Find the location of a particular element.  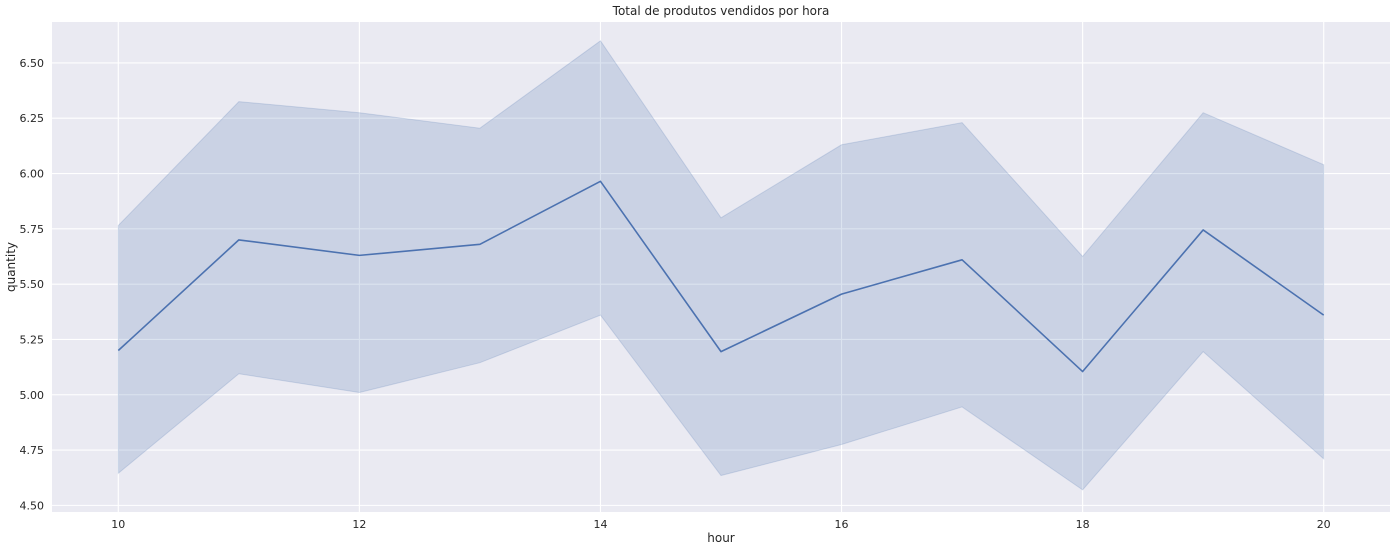

chart-title: Total de produtos vendidos por hora is located at coordinates (721, 11).